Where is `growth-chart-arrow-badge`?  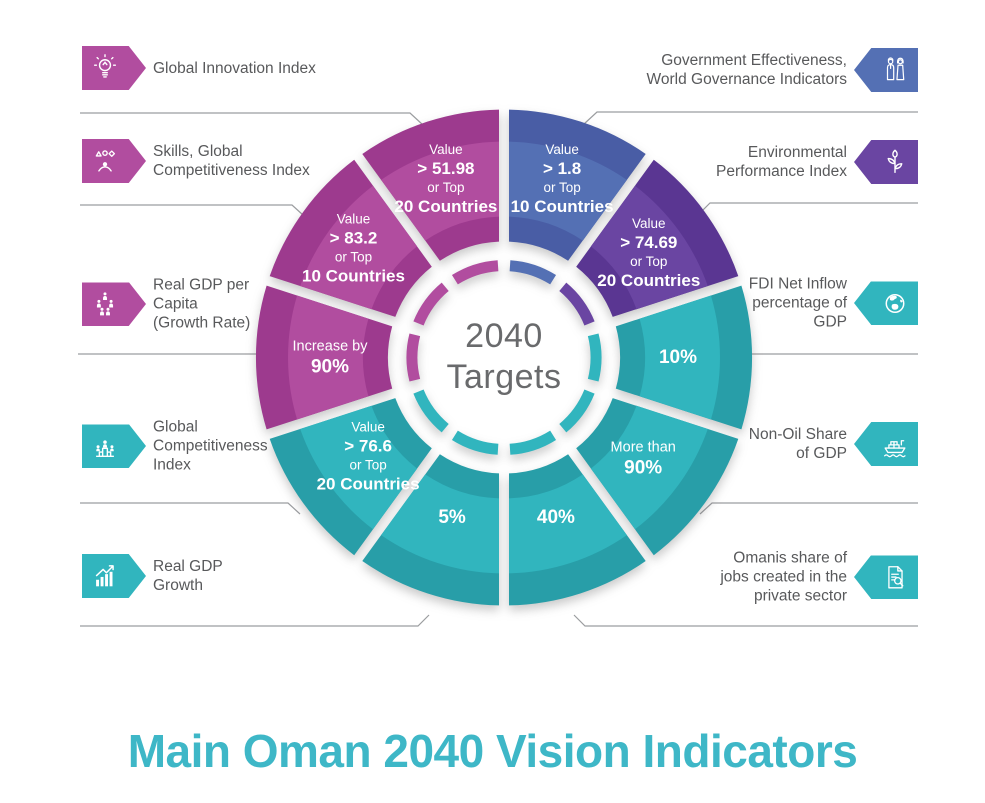 growth-chart-arrow-badge is located at coordinates (114, 576).